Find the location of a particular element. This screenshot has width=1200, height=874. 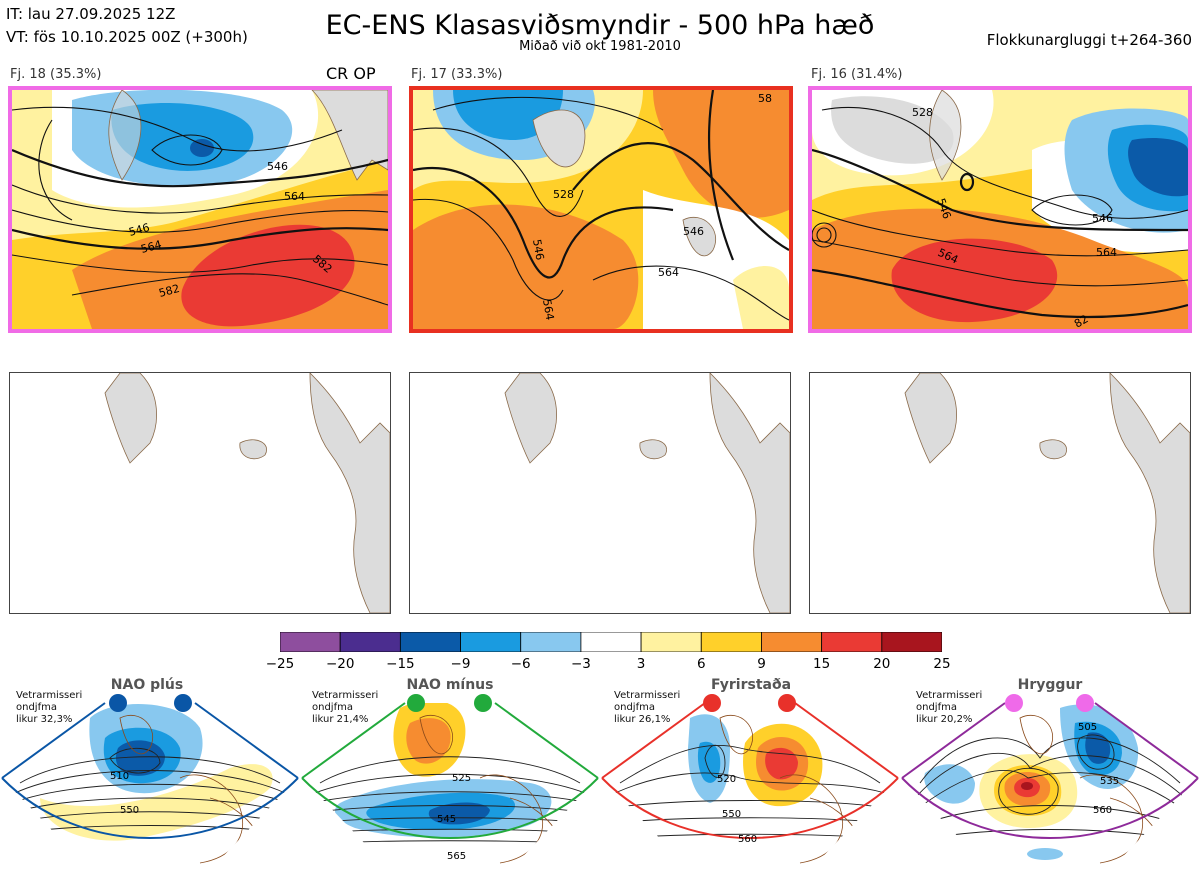

regime-map-ridge: 505 535 560 is located at coordinates (1050, 779).